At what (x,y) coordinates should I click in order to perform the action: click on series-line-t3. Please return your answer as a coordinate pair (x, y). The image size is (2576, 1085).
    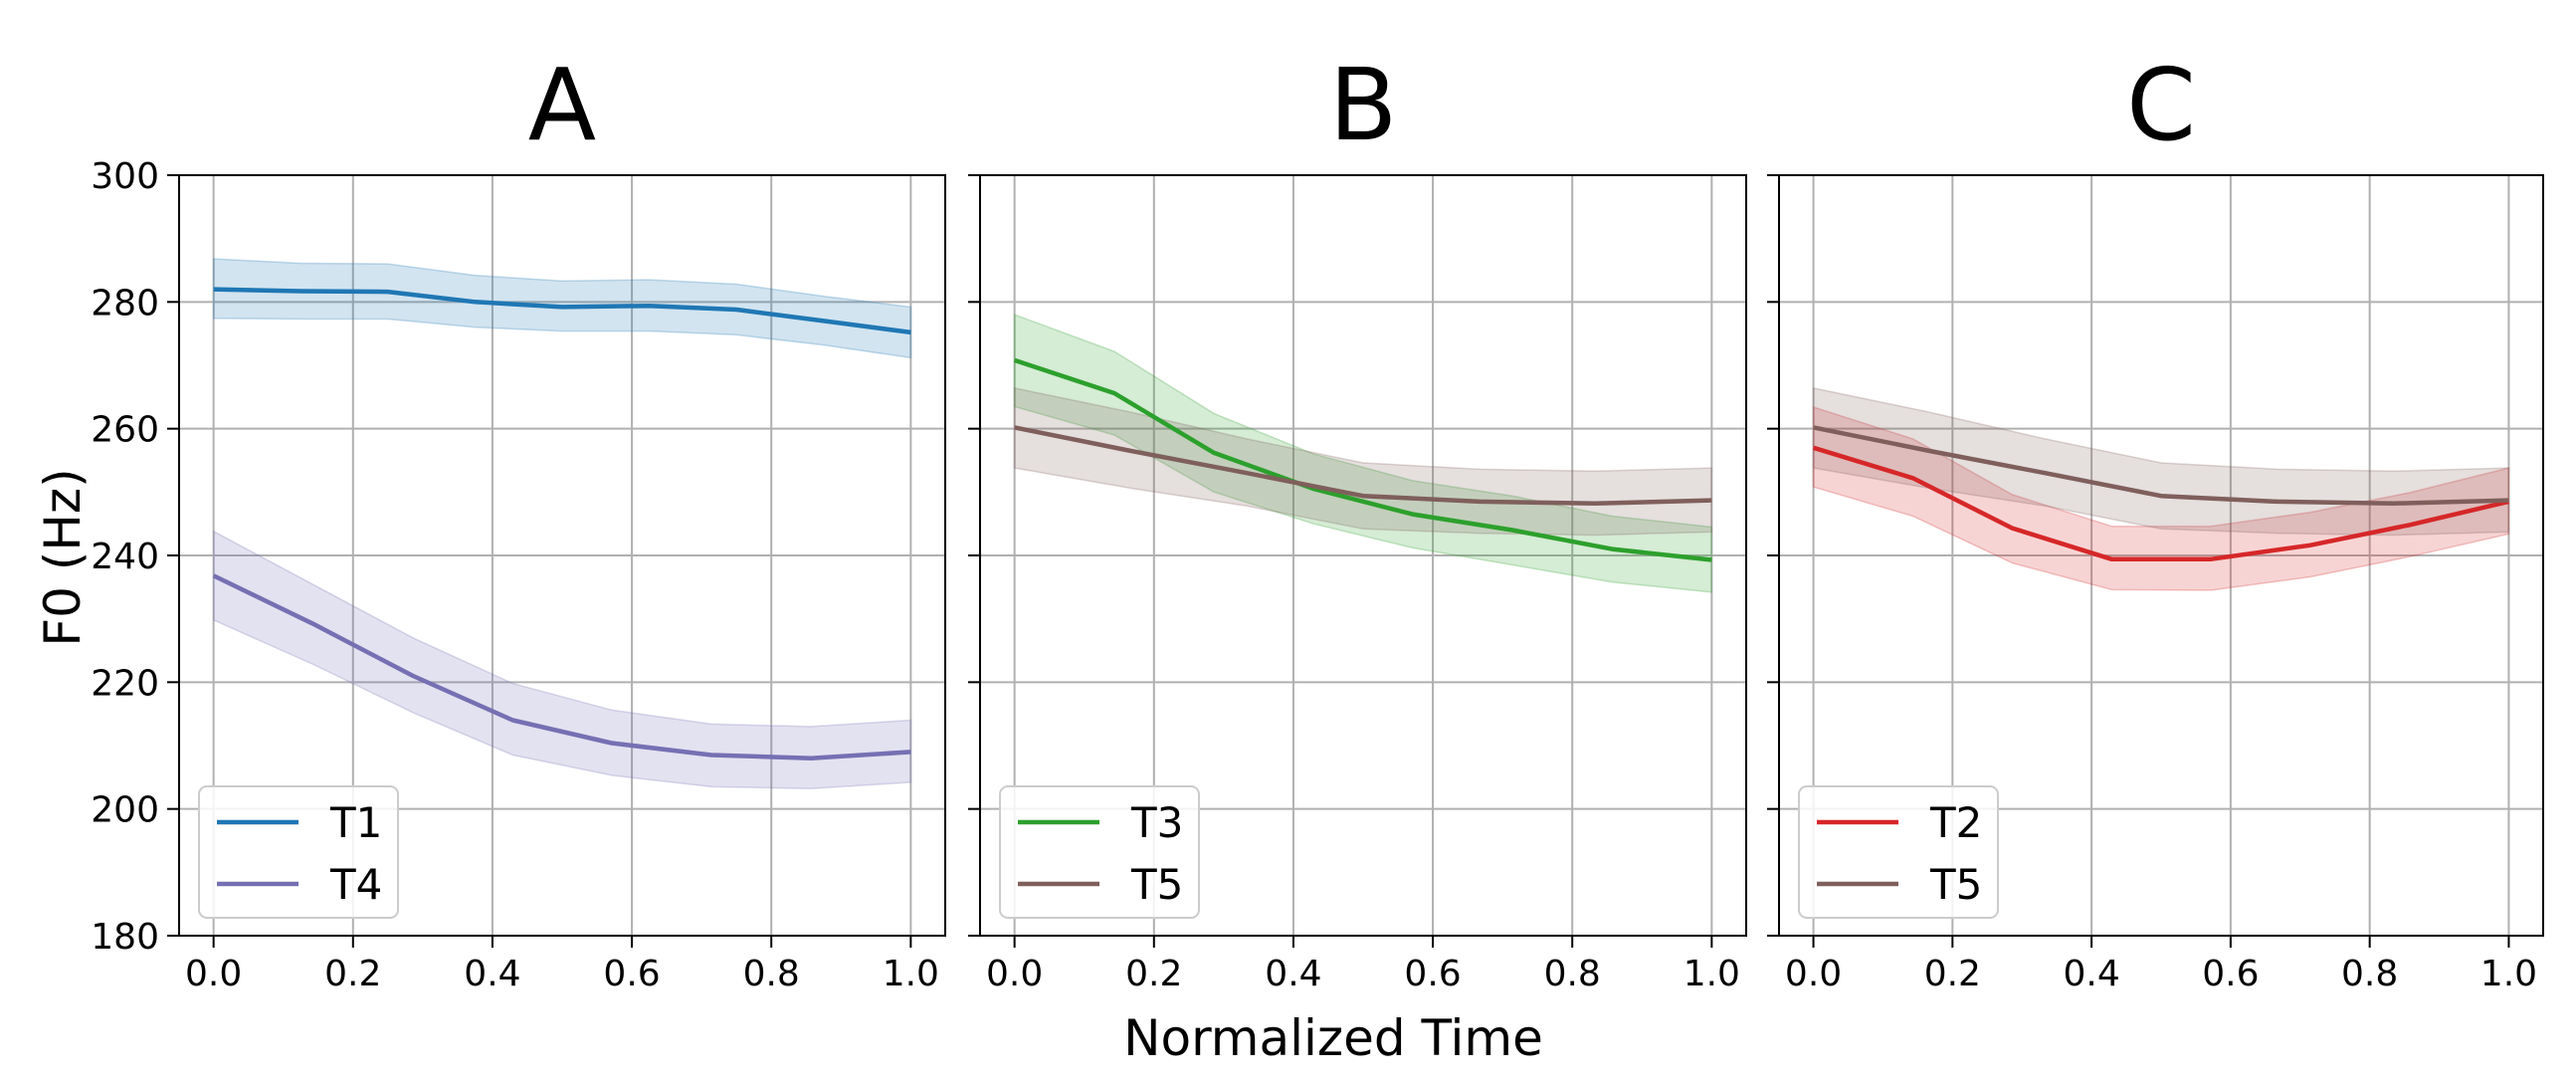
    Looking at the image, I should click on (1362, 460).